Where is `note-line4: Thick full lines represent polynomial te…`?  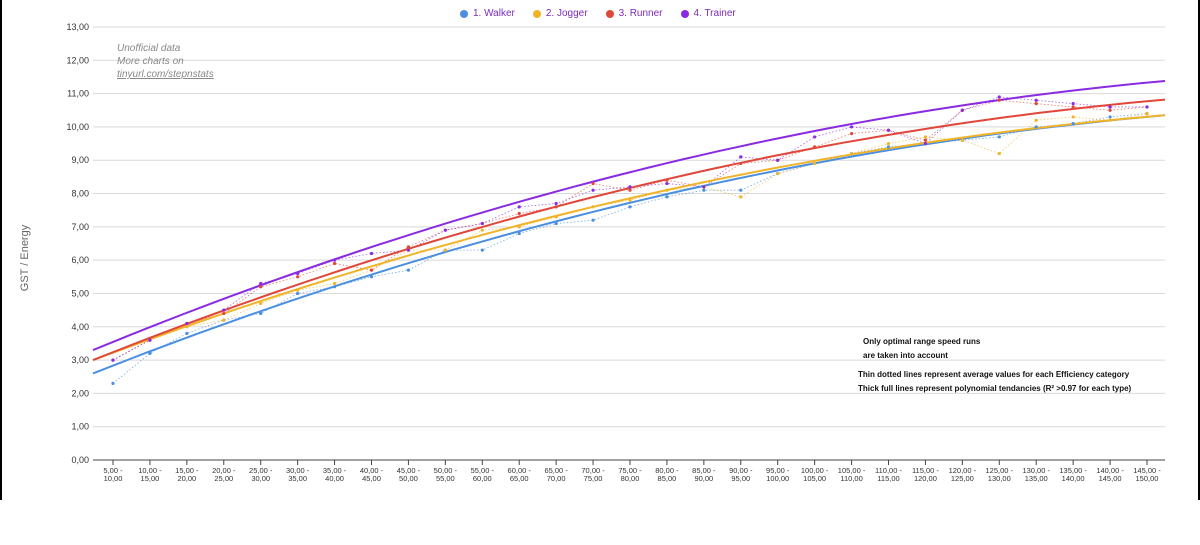
note-line4: Thick full lines represent polynomial te… is located at coordinates (995, 388).